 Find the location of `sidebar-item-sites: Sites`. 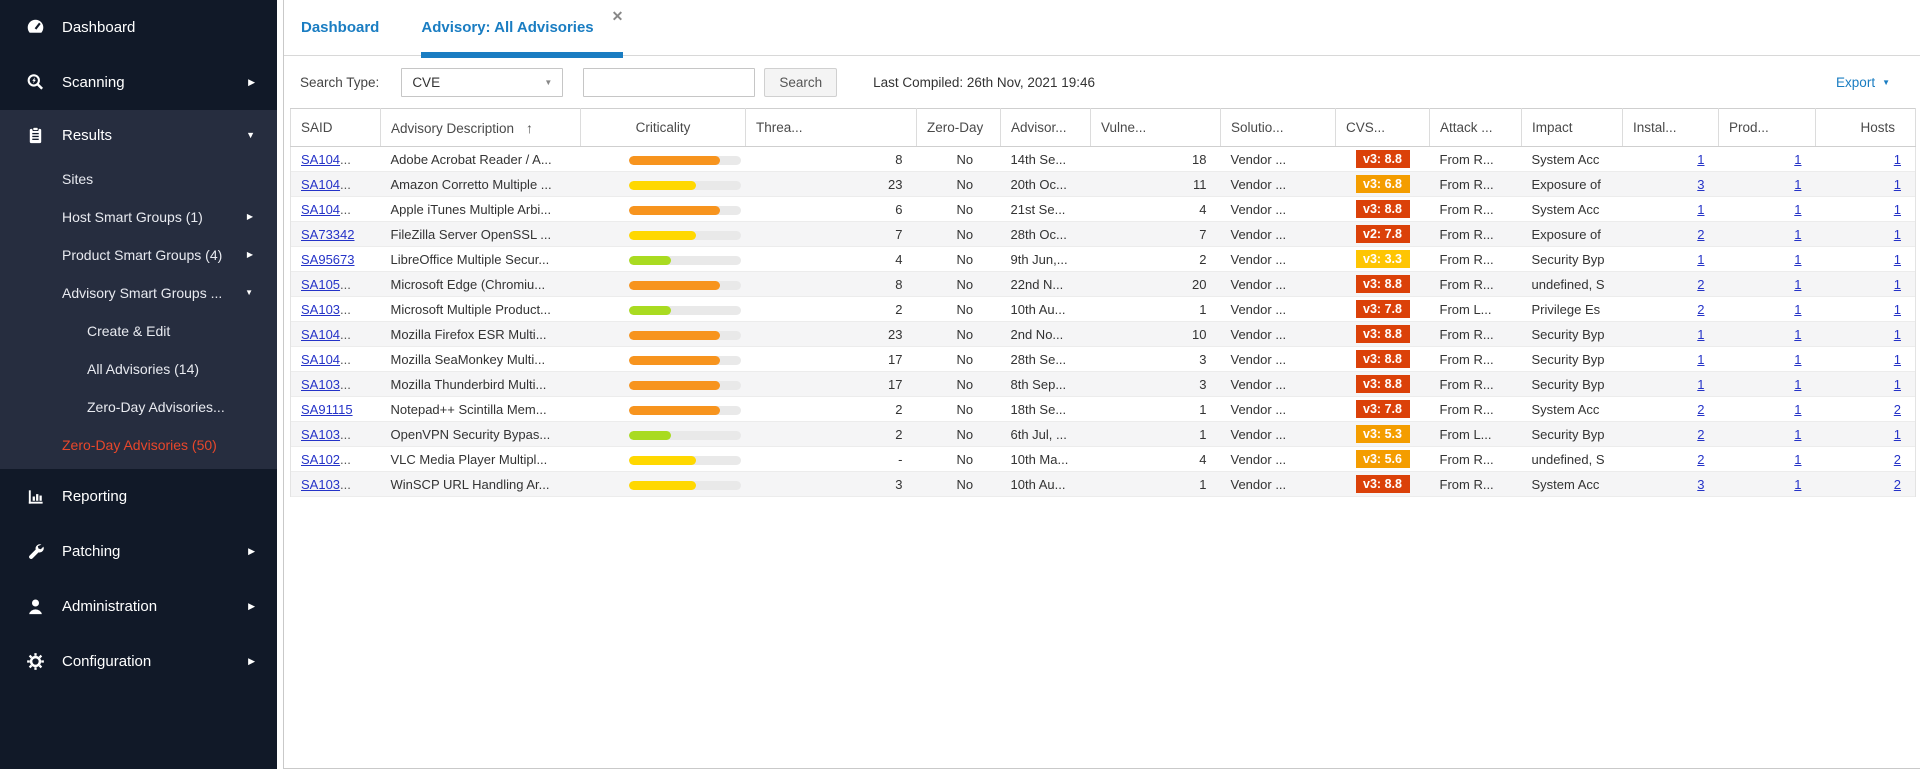

sidebar-item-sites: Sites is located at coordinates (138, 179).